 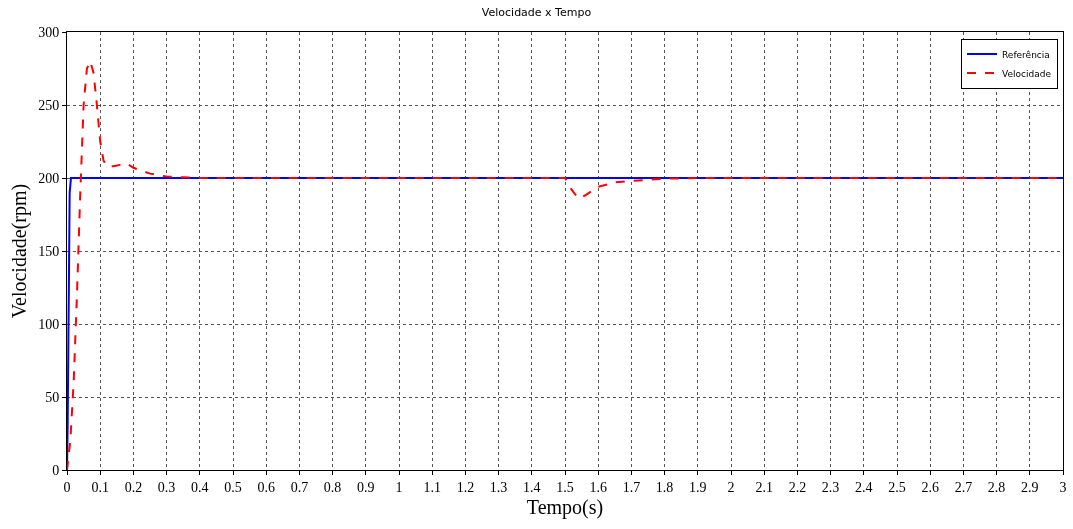 What do you see at coordinates (166, 487) in the screenshot?
I see `x-tick-label: 0.3` at bounding box center [166, 487].